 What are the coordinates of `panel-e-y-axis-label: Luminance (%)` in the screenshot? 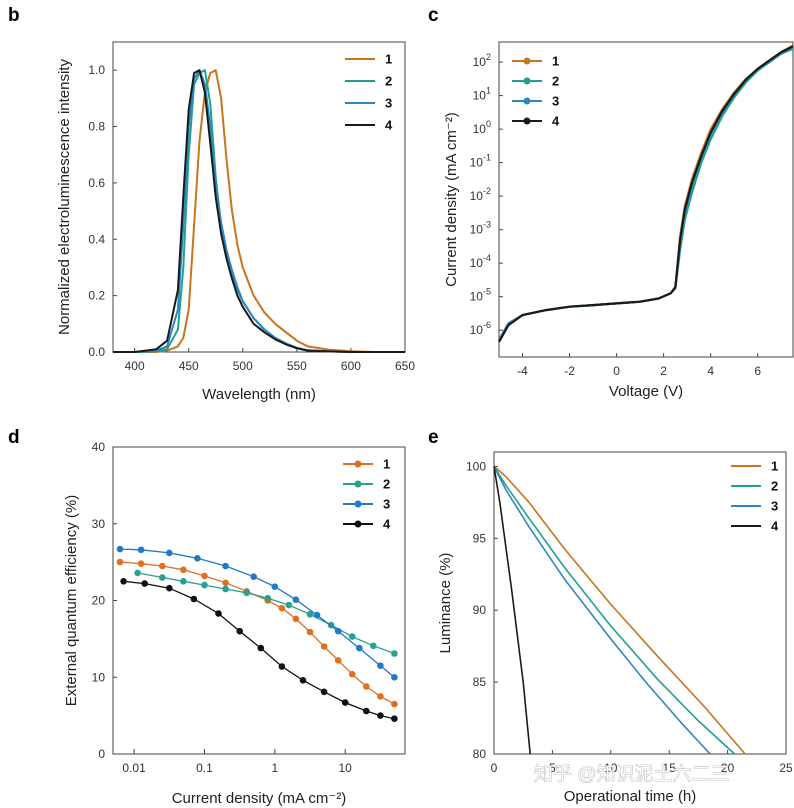 It's located at (445, 603).